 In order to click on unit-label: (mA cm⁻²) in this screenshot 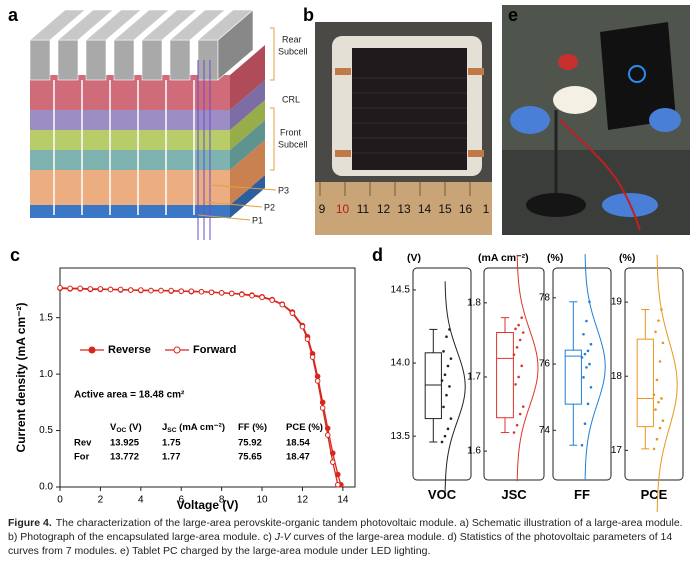, I will do `click(503, 258)`.